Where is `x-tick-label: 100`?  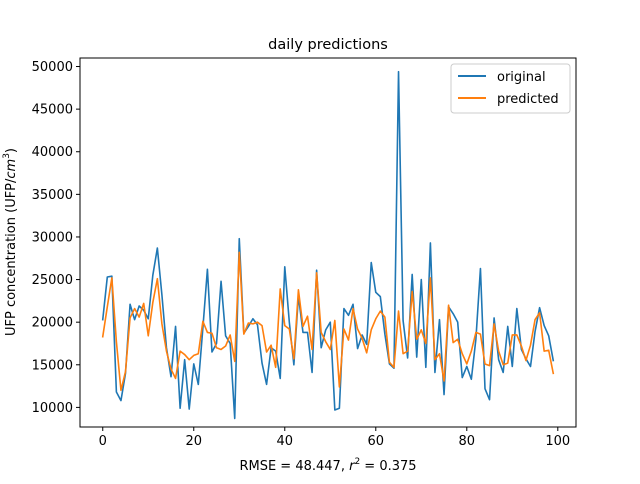 x-tick-label: 100 is located at coordinates (557, 441).